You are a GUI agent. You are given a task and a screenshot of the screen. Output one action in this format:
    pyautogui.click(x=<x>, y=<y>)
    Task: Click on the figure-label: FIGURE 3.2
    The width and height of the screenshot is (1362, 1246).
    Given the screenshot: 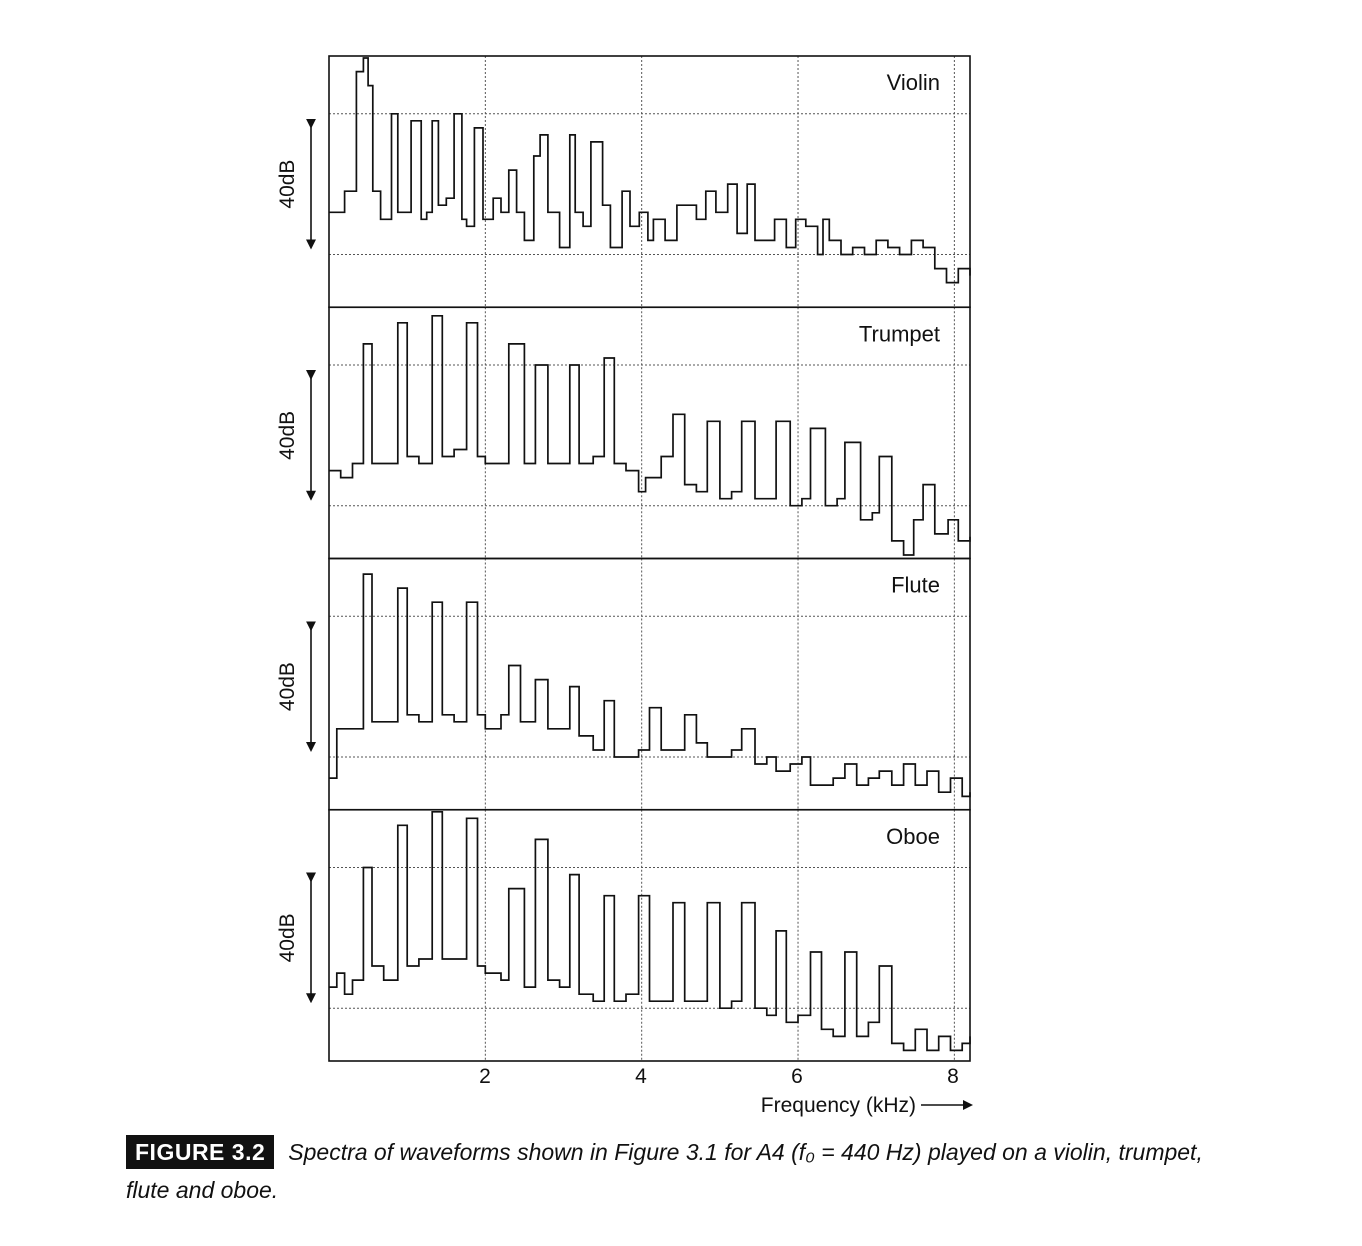 What is the action you would take?
    pyautogui.click(x=200, y=1152)
    